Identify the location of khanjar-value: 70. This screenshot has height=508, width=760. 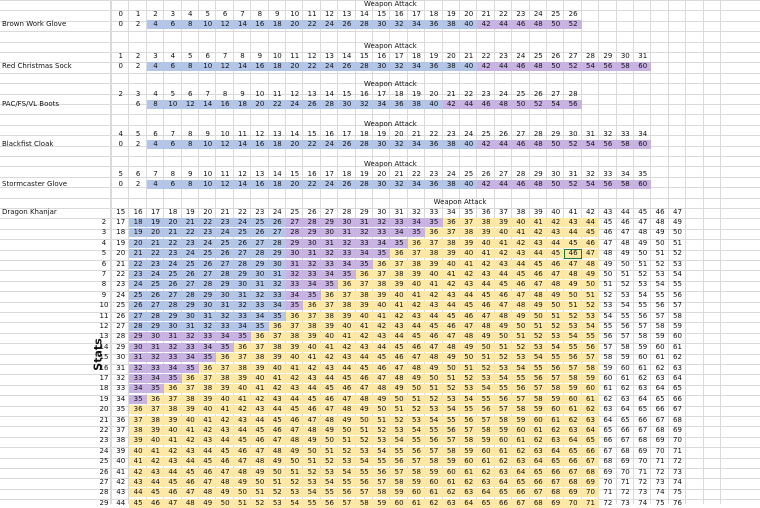
(573, 503).